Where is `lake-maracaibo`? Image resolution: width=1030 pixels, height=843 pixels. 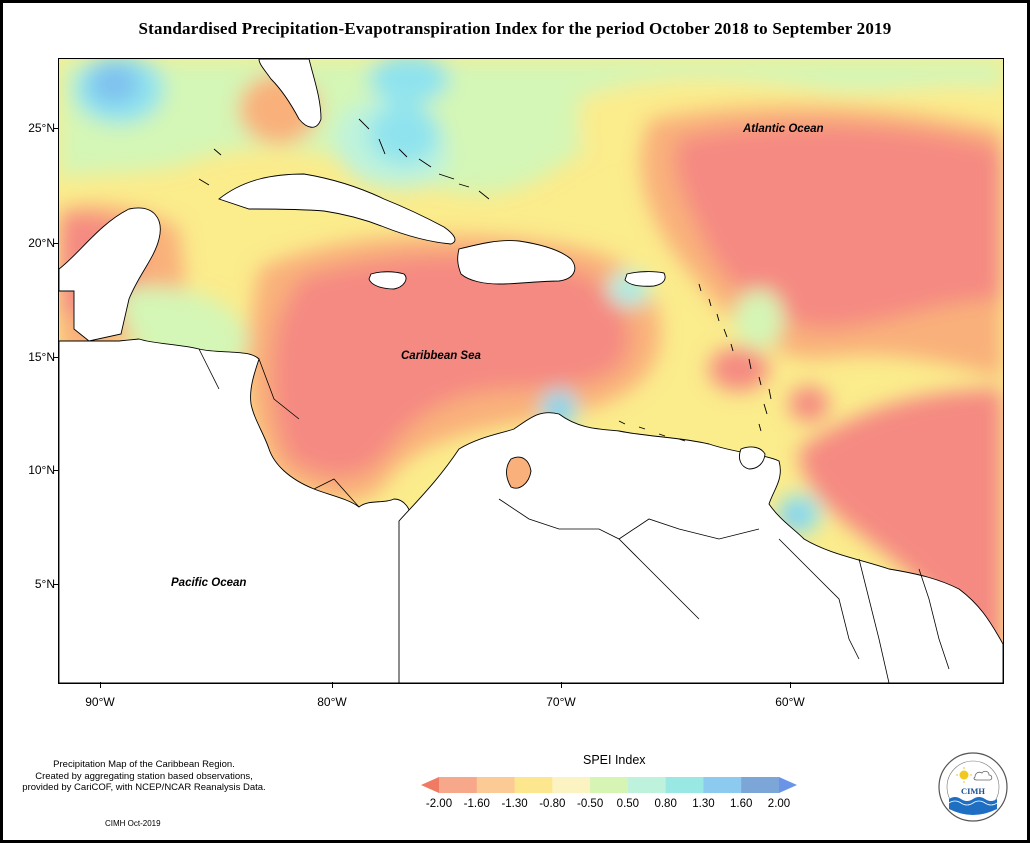
lake-maracaibo is located at coordinates (519, 472).